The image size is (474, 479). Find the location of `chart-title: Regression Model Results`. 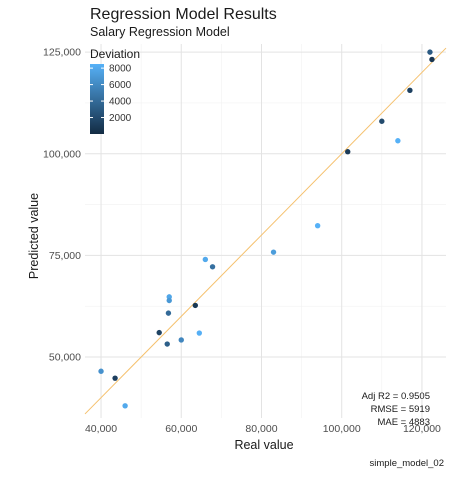

chart-title: Regression Model Results is located at coordinates (183, 14).